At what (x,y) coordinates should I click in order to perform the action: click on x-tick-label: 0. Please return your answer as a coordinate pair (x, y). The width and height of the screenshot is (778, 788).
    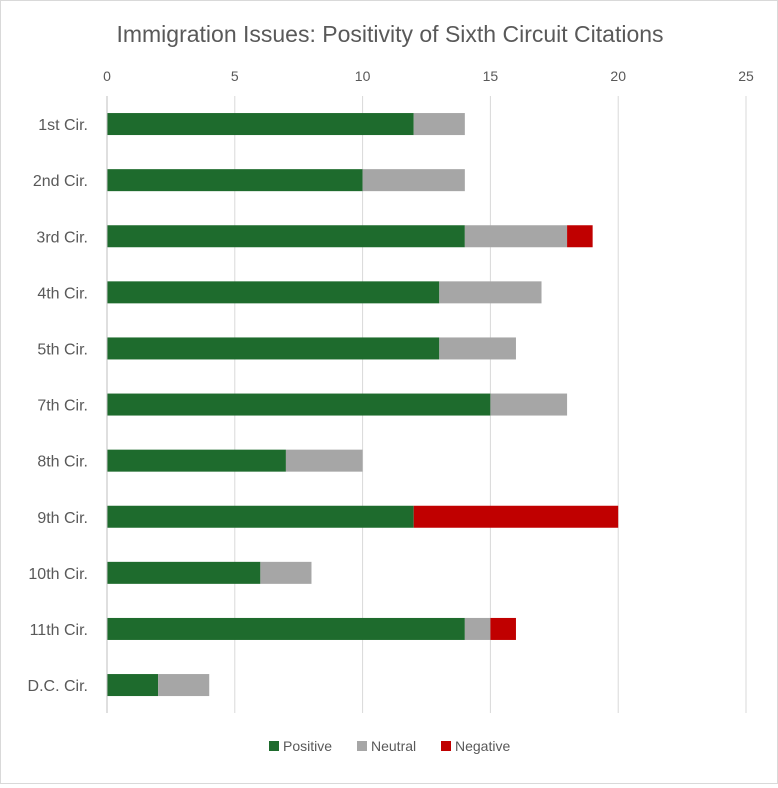
    Looking at the image, I should click on (107, 76).